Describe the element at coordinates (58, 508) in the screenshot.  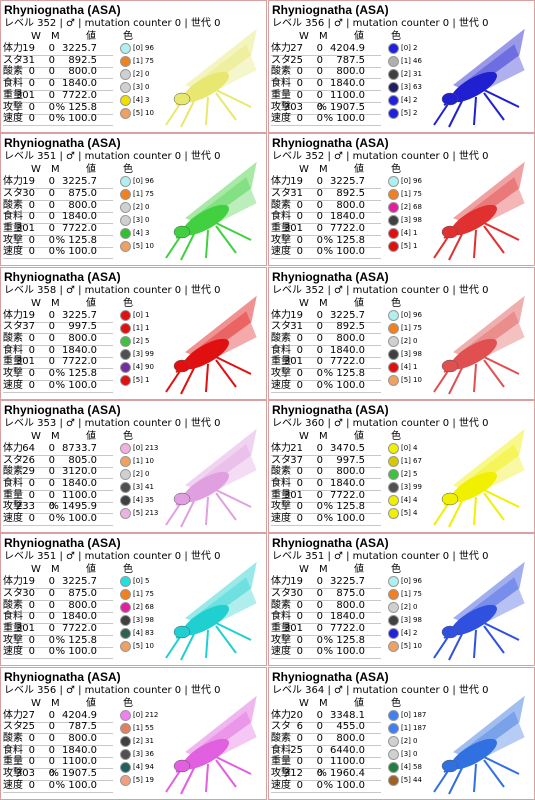
I see `stat-row: 攻撃 233 0 1495.9 %` at that location.